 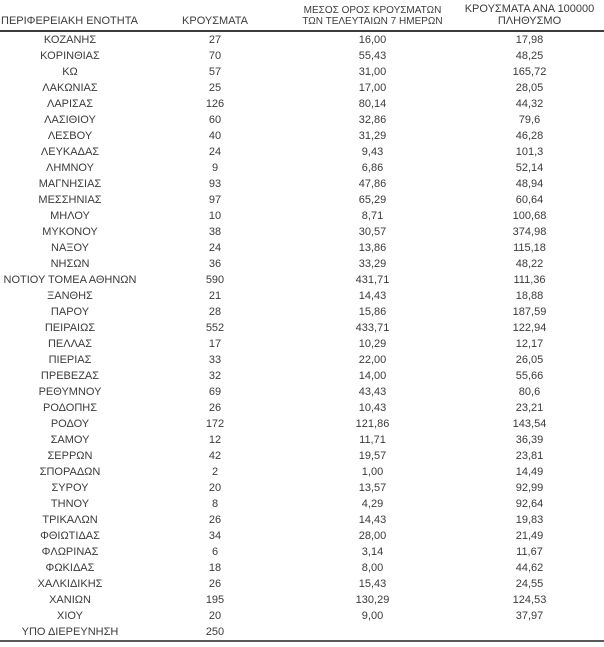 I want to click on per100k-cell: 19,83, so click(x=529, y=520).